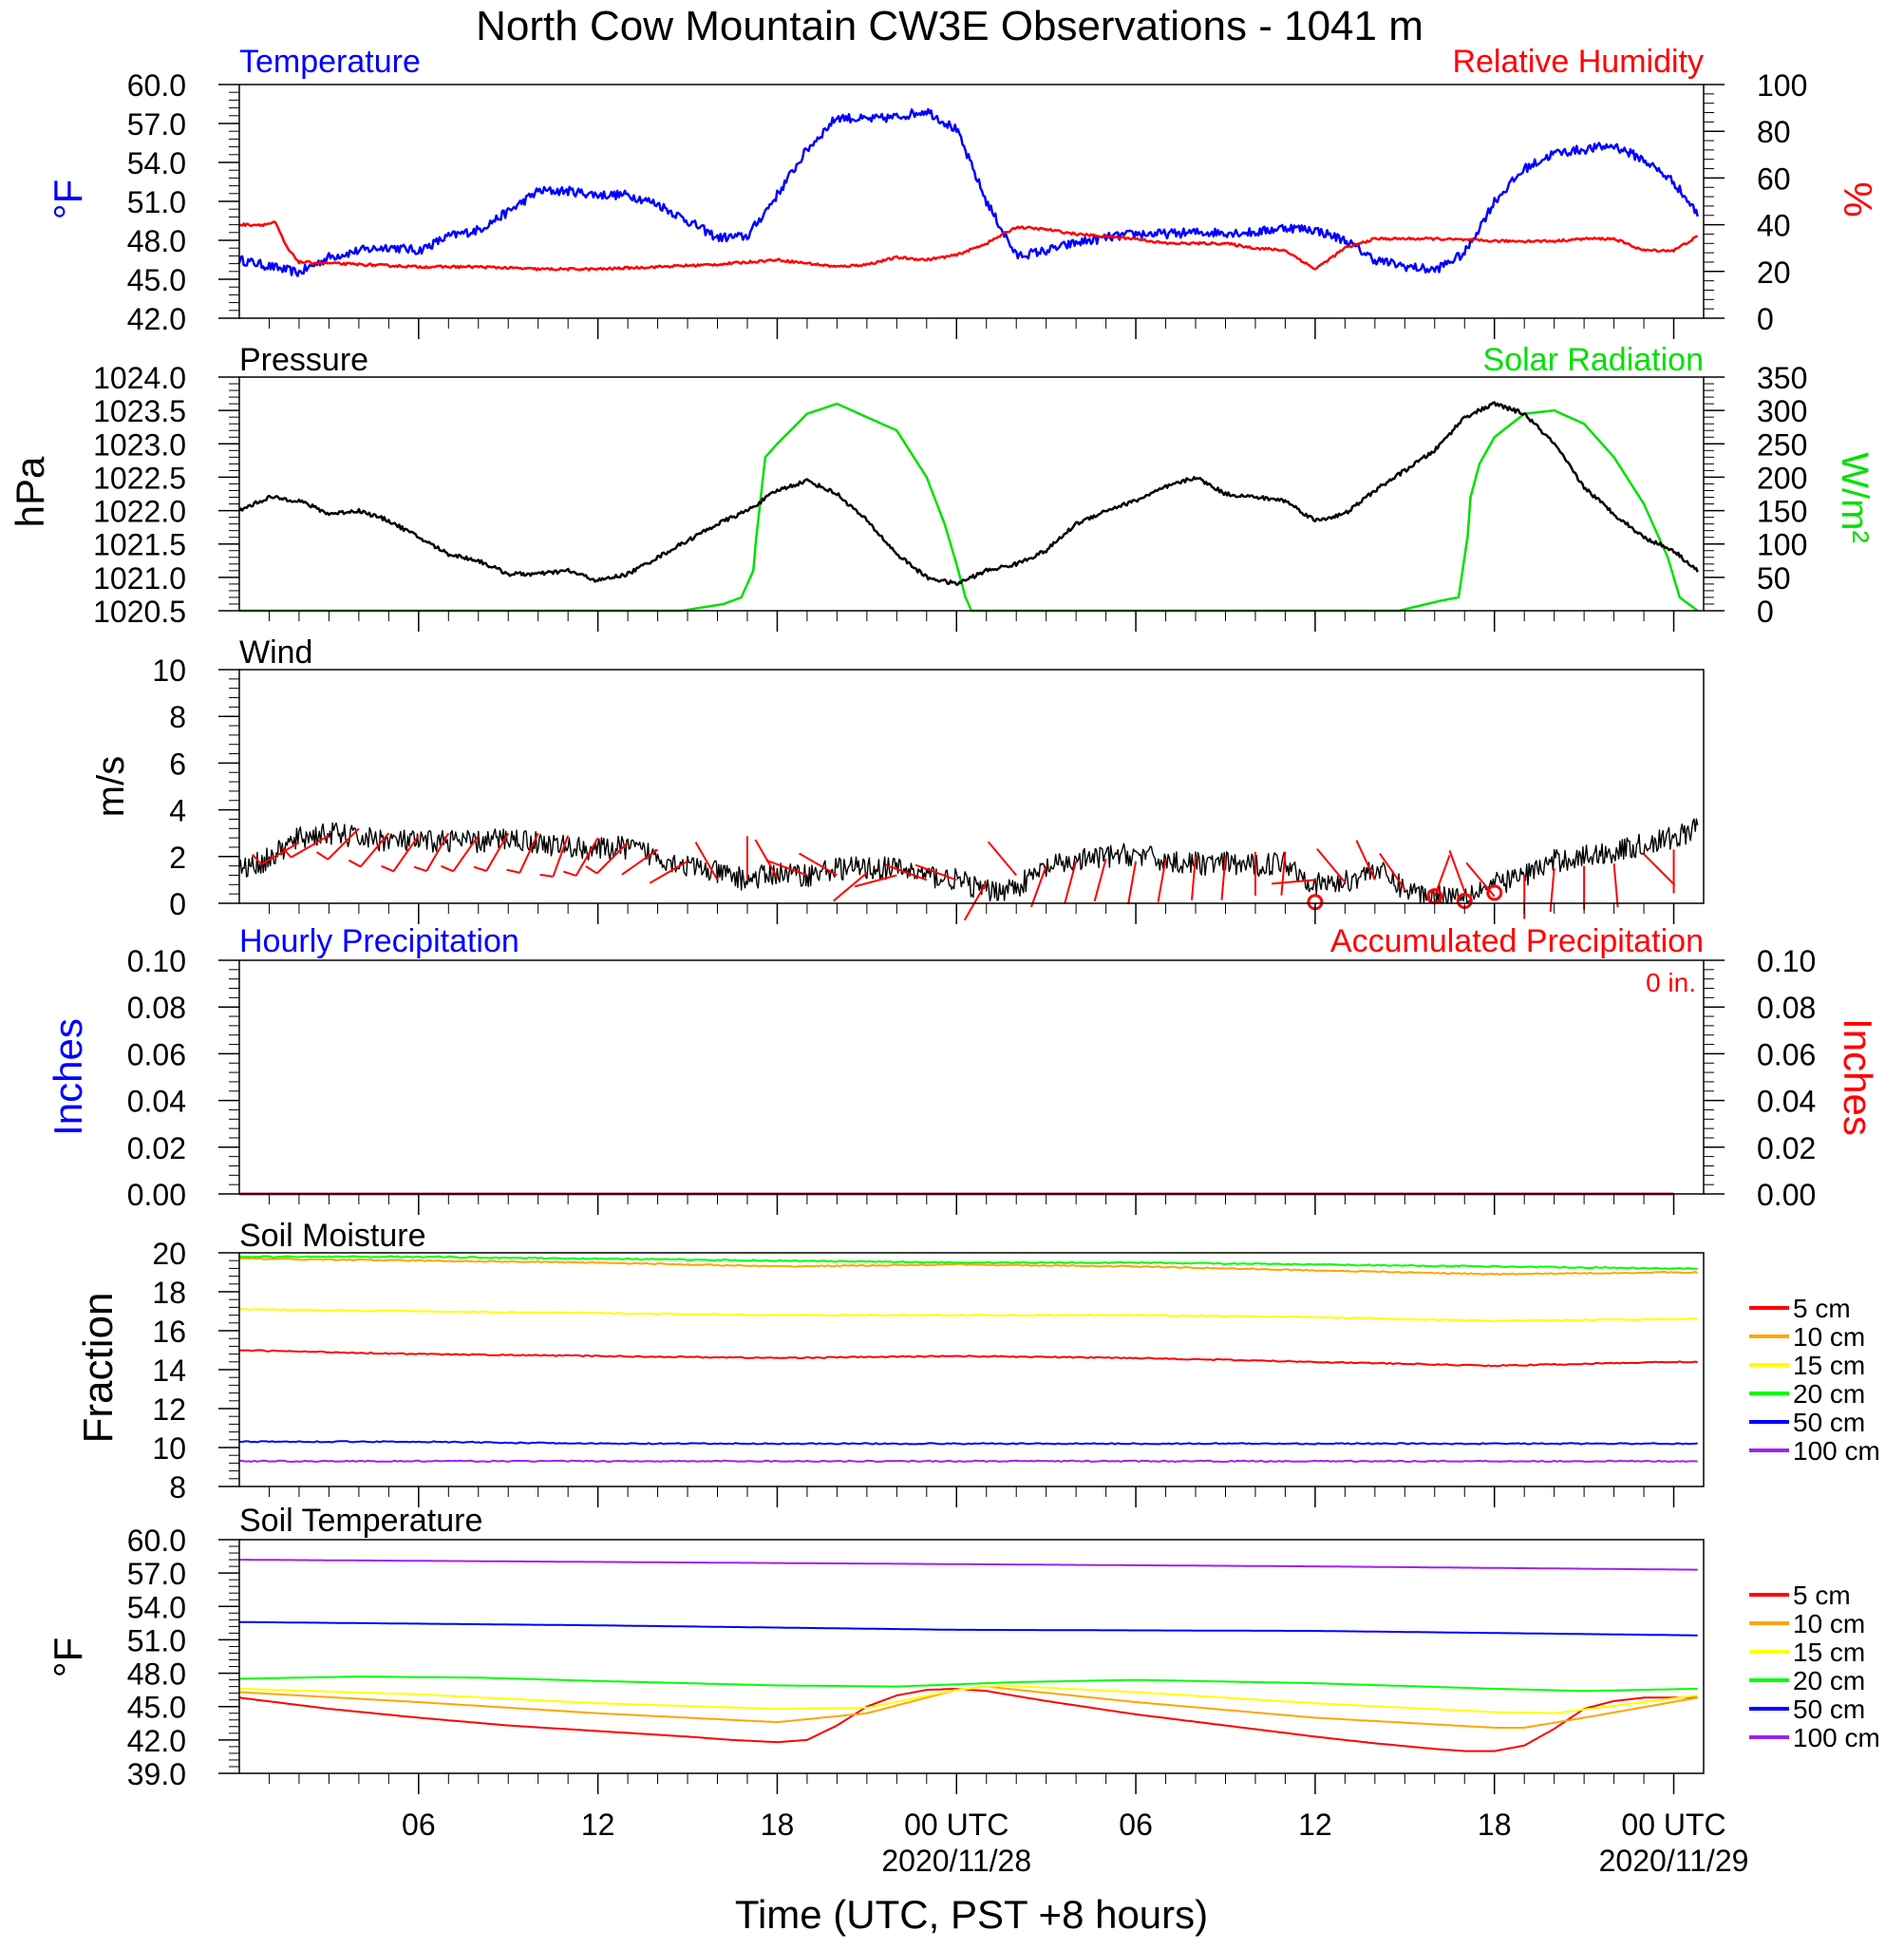  What do you see at coordinates (1829, 1680) in the screenshot?
I see `legend-label: 20 cm` at bounding box center [1829, 1680].